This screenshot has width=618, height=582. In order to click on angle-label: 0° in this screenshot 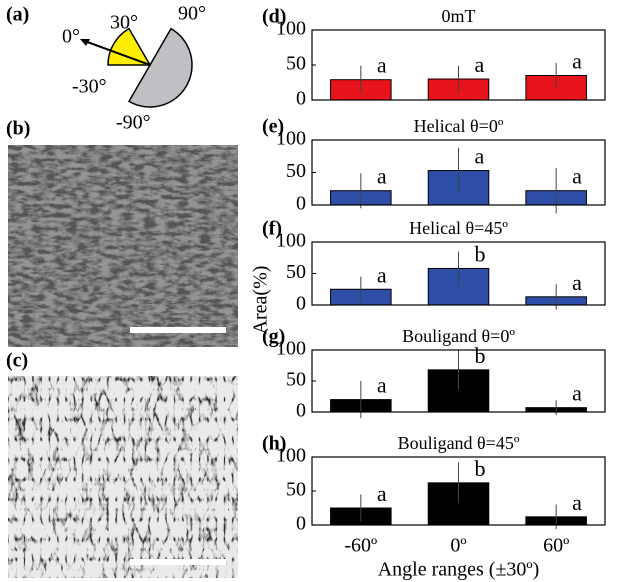, I will do `click(71, 37)`.